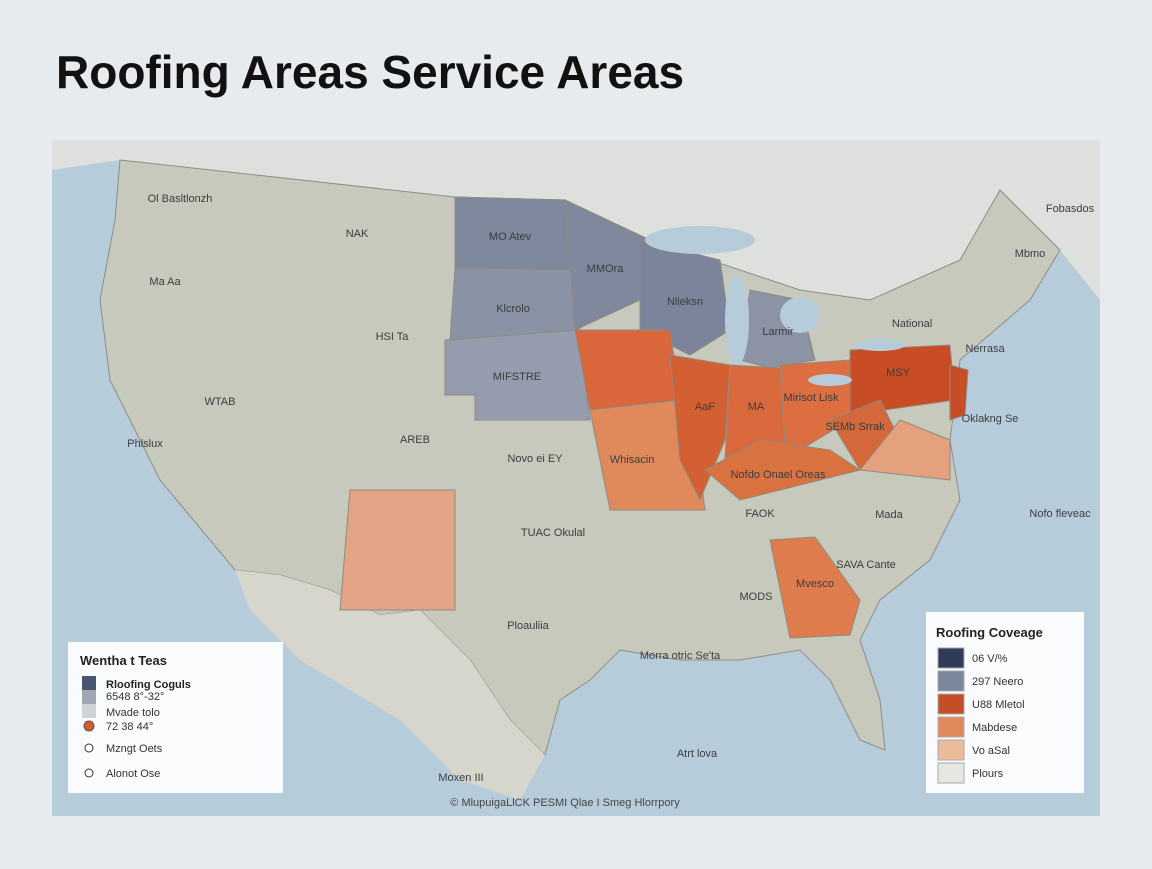  What do you see at coordinates (685, 302) in the screenshot?
I see `map-label: Nlieksn` at bounding box center [685, 302].